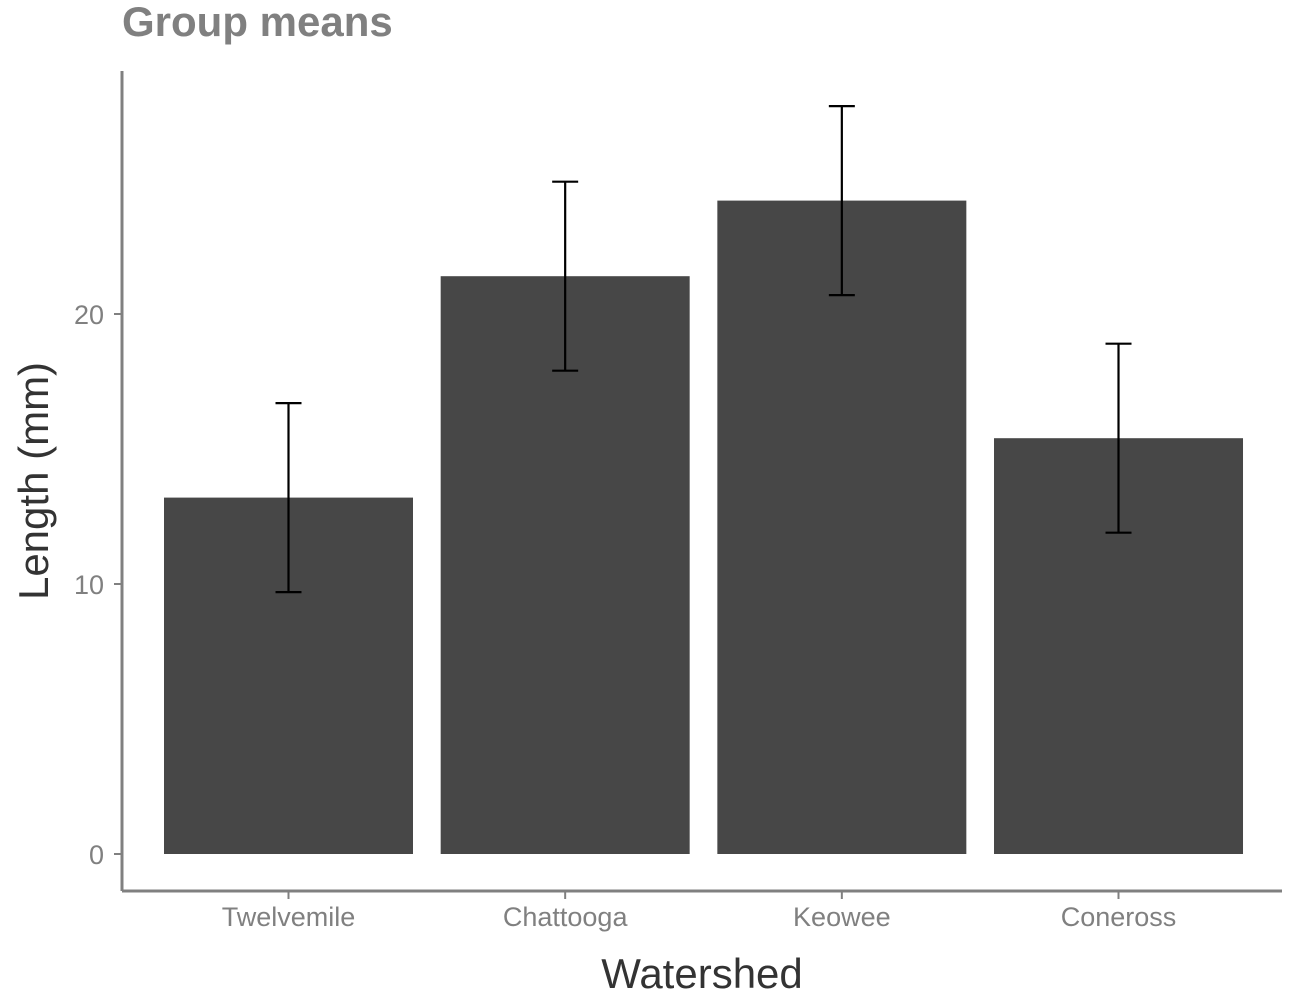  Describe the element at coordinates (699, 911) in the screenshot. I see `x-axis-ticks: Twelvemile Chattooga Keowee Coneross` at that location.